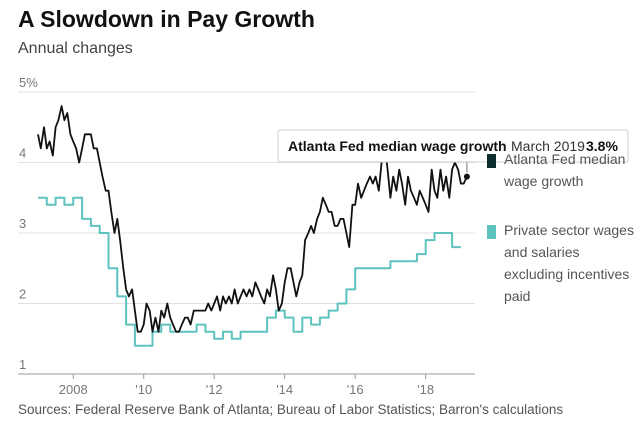  I want to click on y-tick-label: 2, so click(22, 294).